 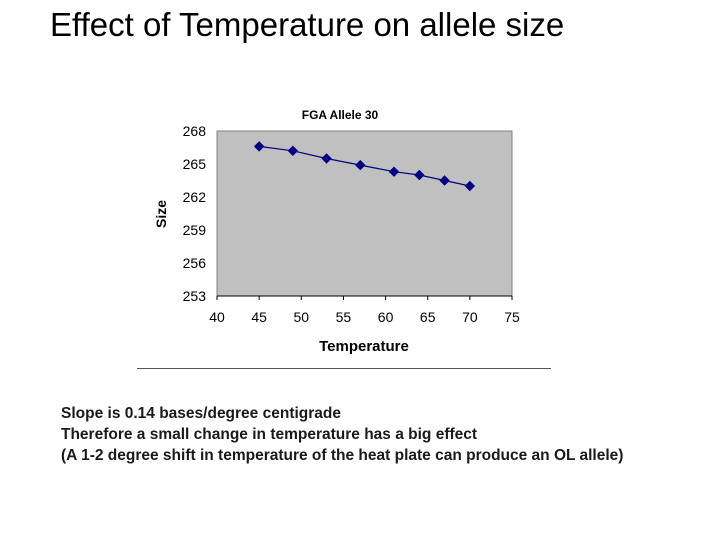 I want to click on x-tick-label: 45, so click(x=259, y=317).